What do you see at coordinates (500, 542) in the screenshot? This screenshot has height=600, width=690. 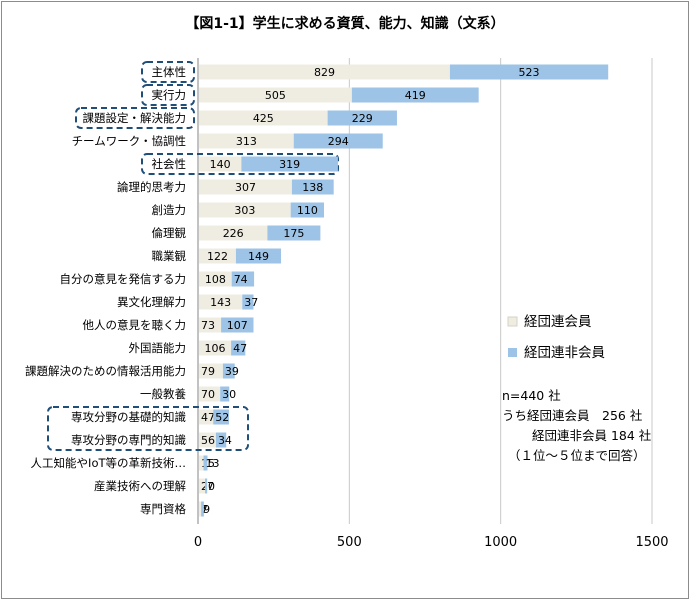 I see `x-tick-label: 1000` at bounding box center [500, 542].